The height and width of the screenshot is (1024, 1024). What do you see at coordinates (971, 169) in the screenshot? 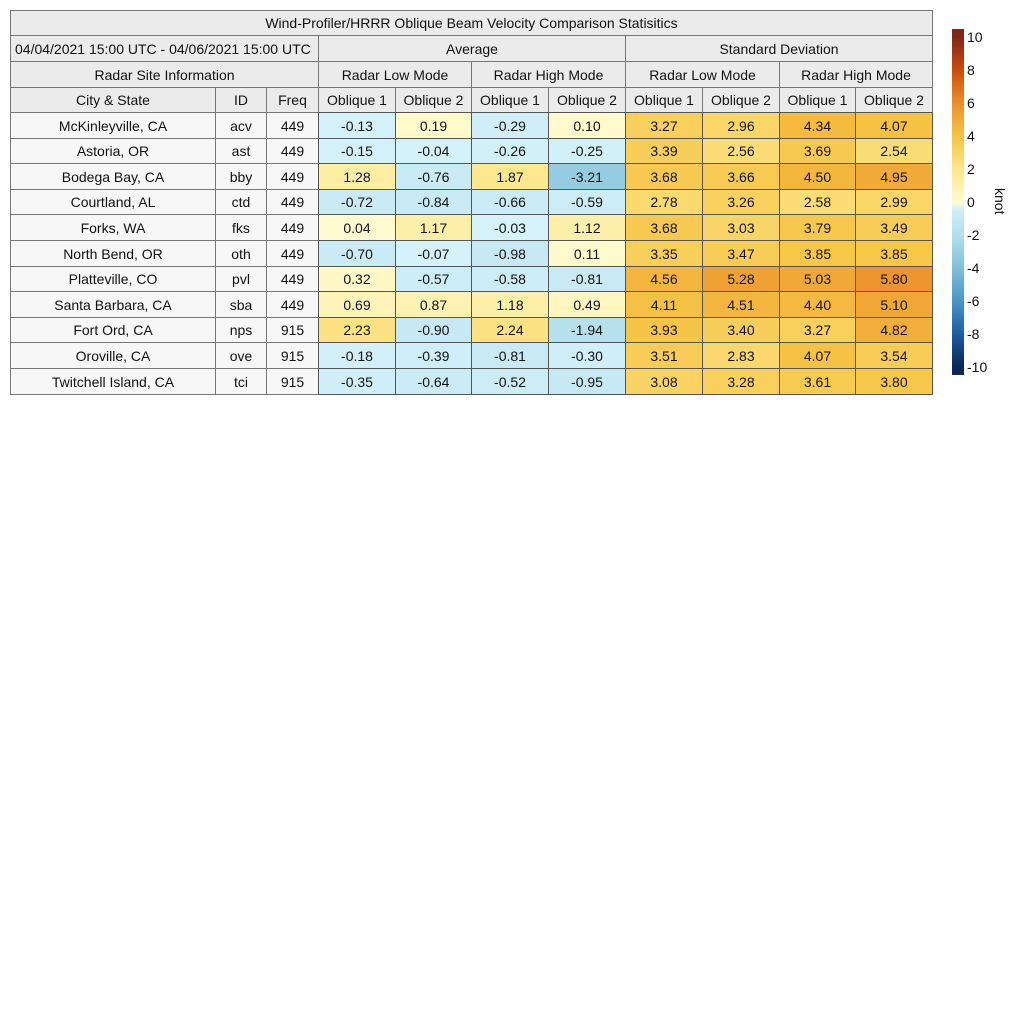
I see `colorbar-tick: 2` at bounding box center [971, 169].